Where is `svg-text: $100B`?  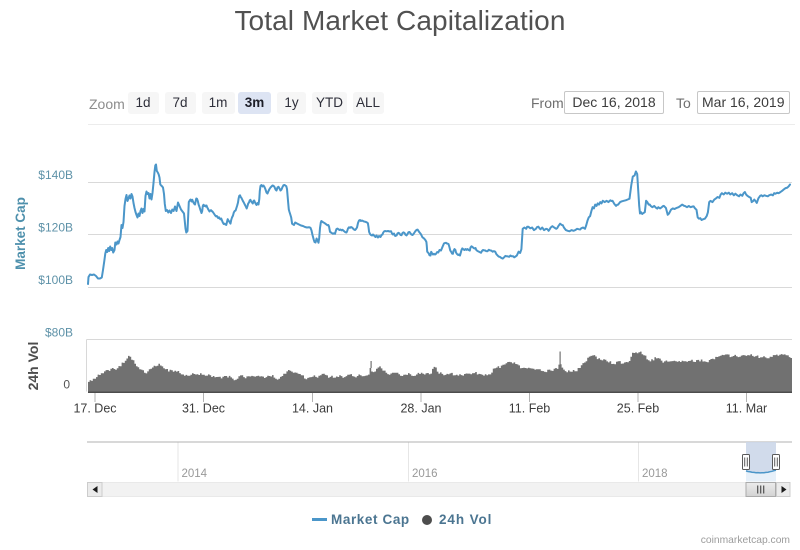
svg-text: $100B is located at coordinates (55, 280).